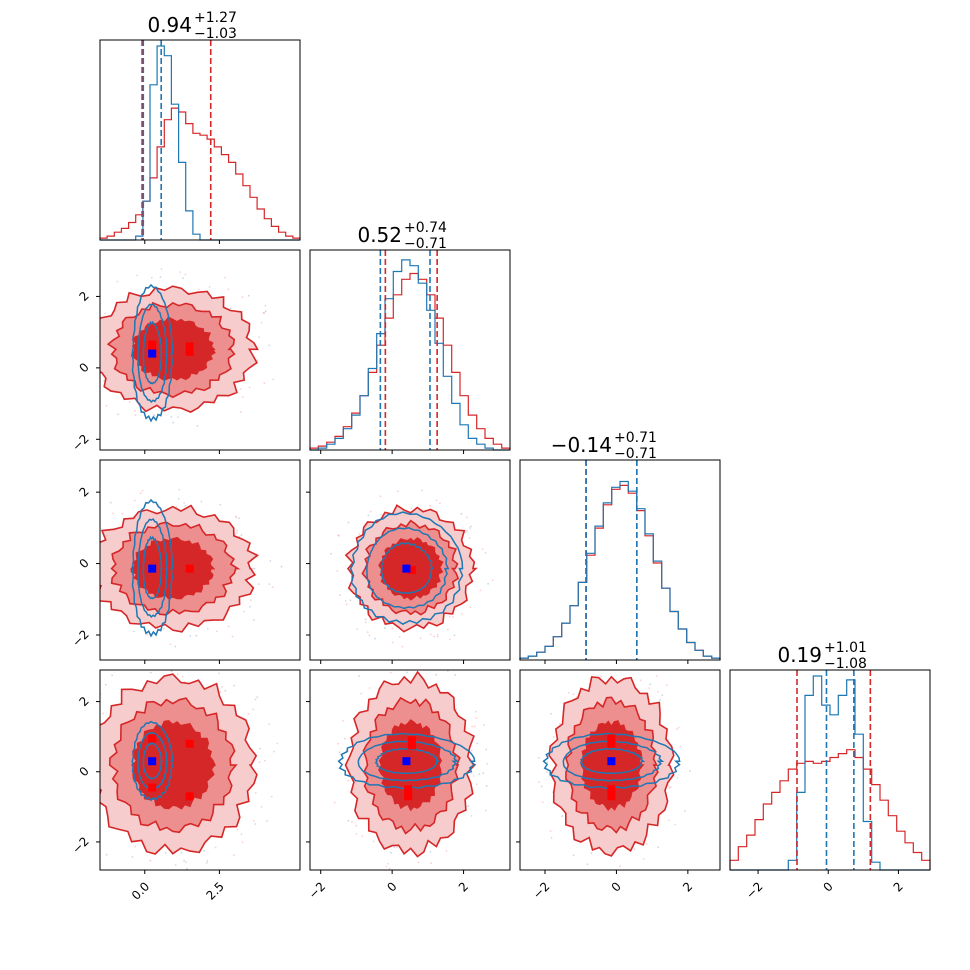 The height and width of the screenshot is (970, 970). I want to click on title-minus: −1.03, so click(215, 34).